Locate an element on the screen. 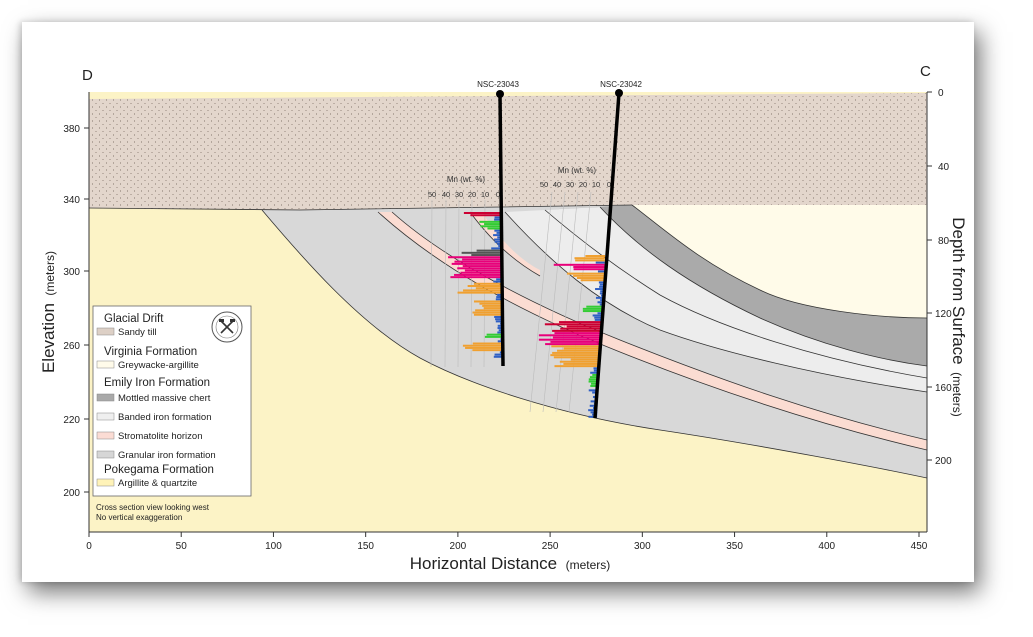  y-left-axis-unit: (meters) is located at coordinates (50, 273).